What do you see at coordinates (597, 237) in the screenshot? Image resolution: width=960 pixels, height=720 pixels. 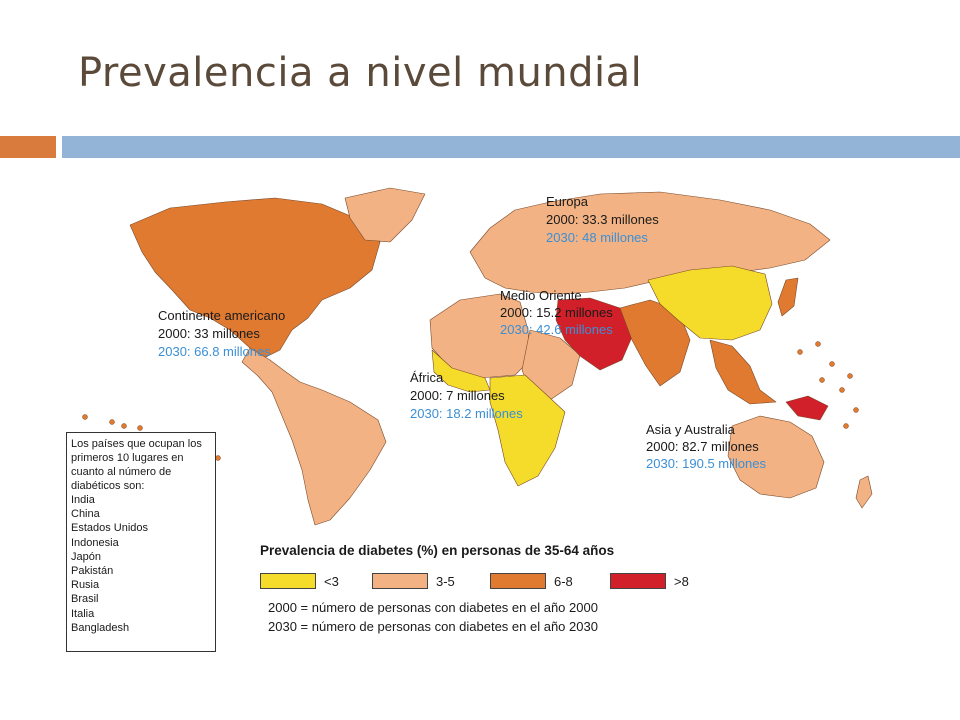 I see `label-europa-2030: 2030: 48 millones` at bounding box center [597, 237].